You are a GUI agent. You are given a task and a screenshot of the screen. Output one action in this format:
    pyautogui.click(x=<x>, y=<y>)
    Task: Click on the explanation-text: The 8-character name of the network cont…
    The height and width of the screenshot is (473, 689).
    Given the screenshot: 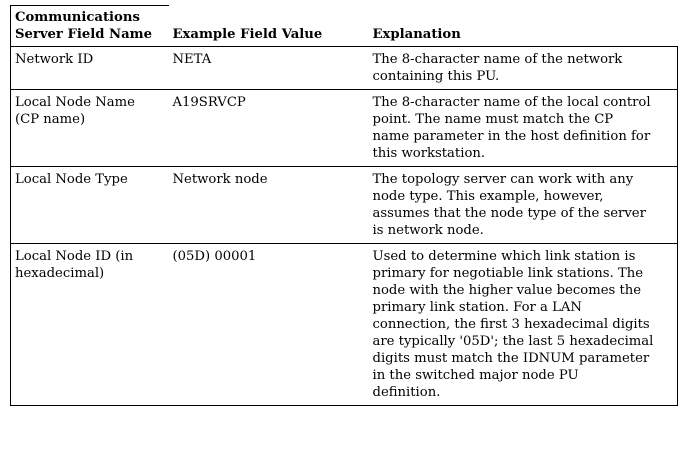 What is the action you would take?
    pyautogui.click(x=497, y=68)
    